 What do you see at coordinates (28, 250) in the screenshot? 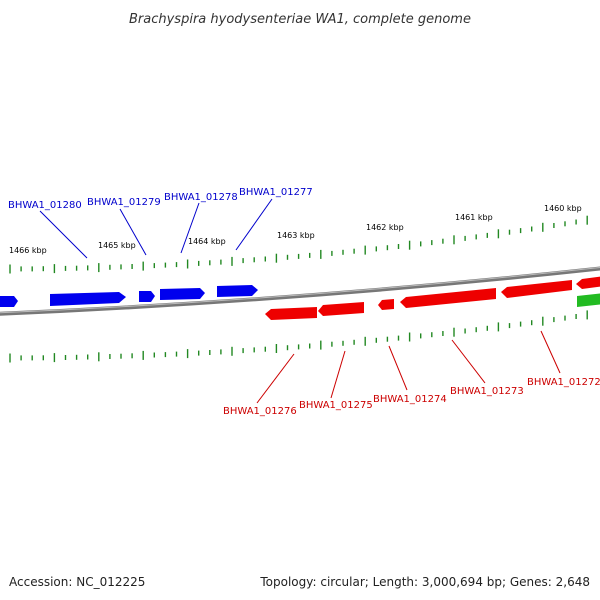
I see `scale-label: 1466 kbp` at bounding box center [28, 250].